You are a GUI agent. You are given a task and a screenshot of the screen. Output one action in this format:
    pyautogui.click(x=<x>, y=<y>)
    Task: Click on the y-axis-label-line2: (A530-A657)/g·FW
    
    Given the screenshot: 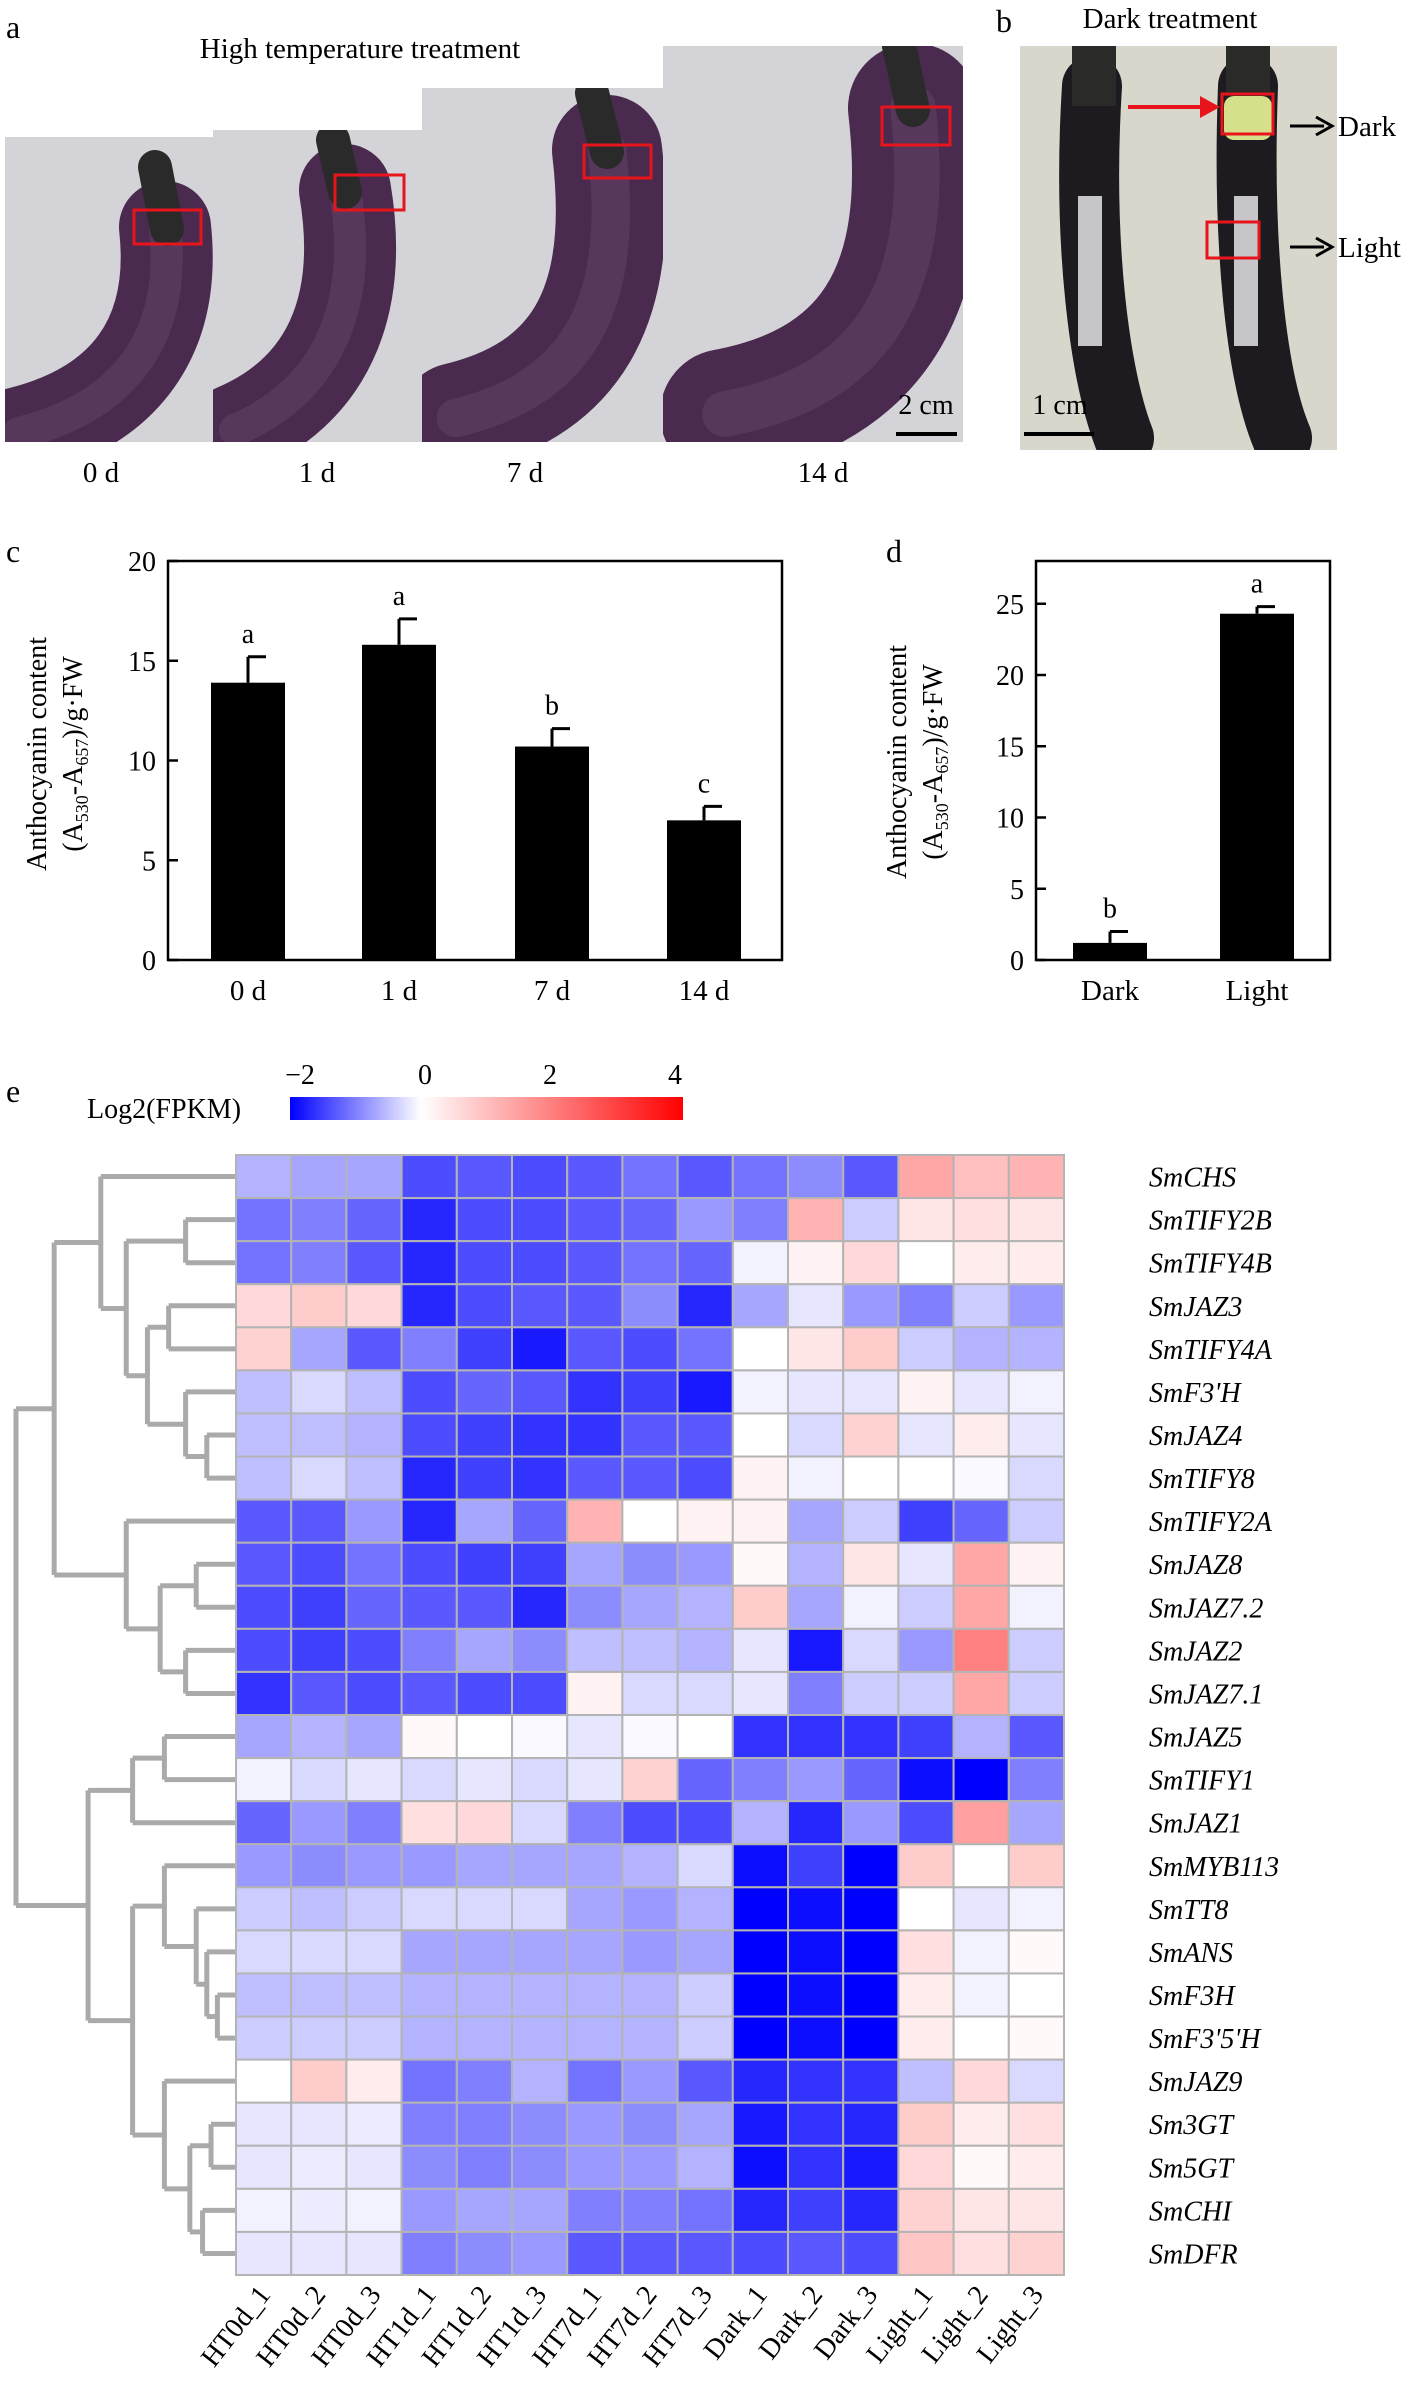 What is the action you would take?
    pyautogui.click(x=75, y=754)
    